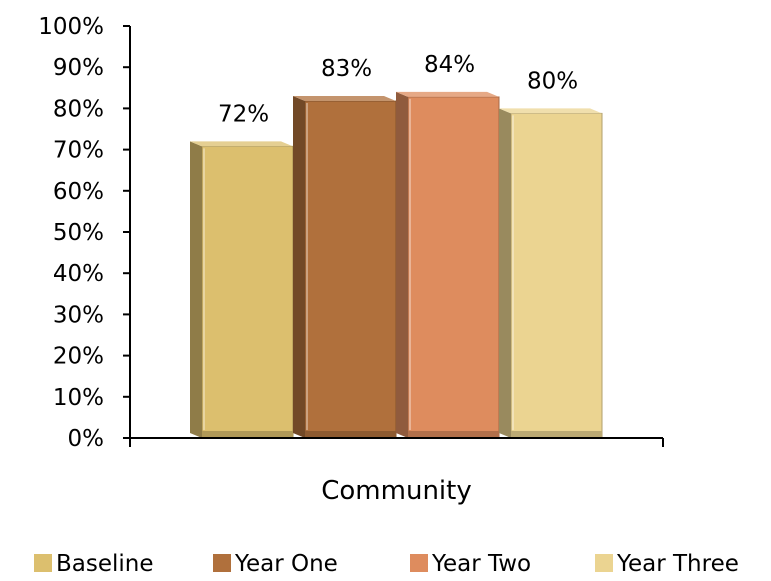 The height and width of the screenshot is (581, 771). I want to click on y-tick-label: 10%, so click(78, 398).